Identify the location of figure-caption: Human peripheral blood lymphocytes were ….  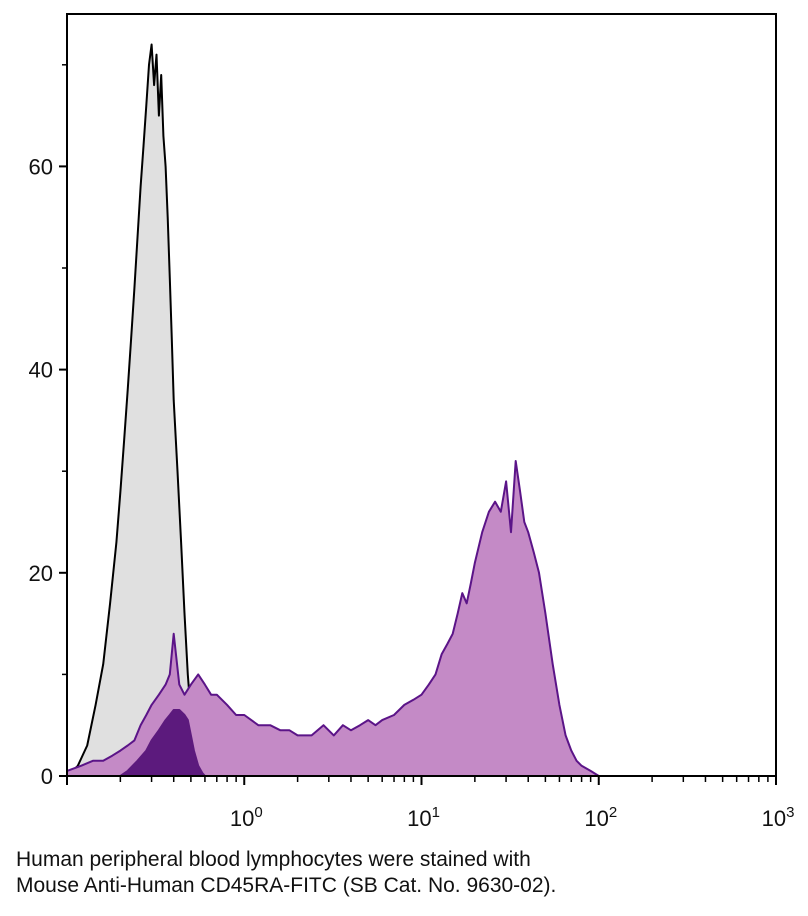
(406, 873).